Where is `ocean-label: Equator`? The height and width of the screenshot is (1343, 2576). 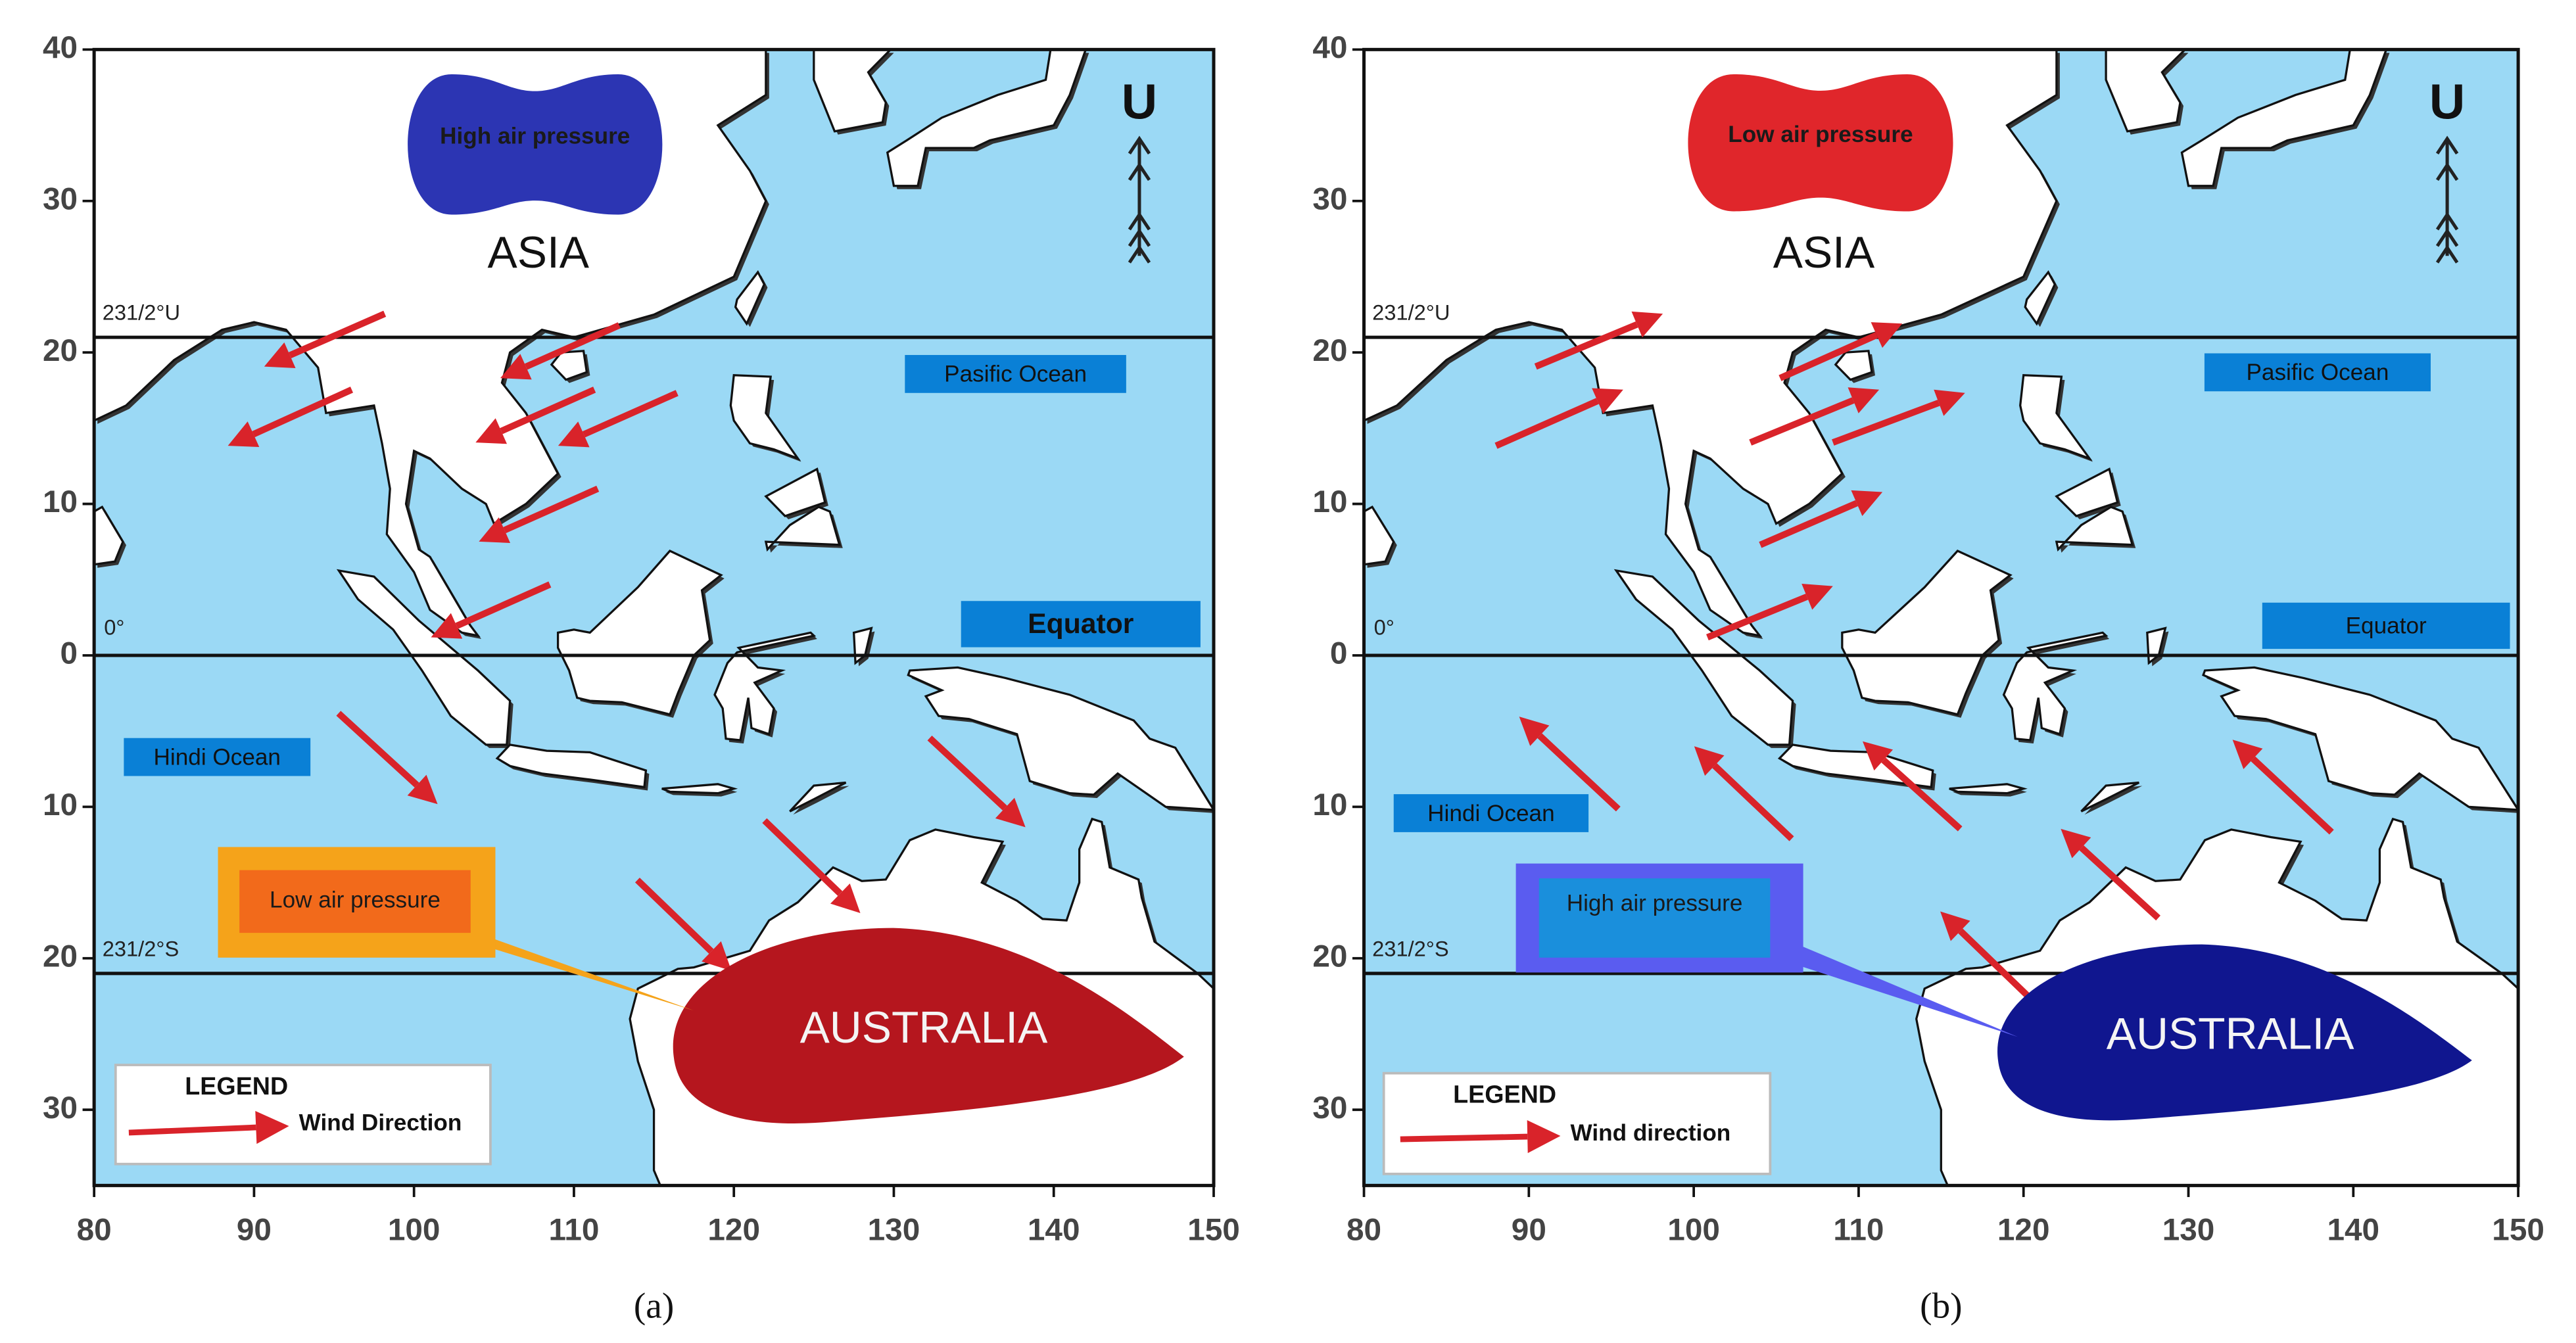 ocean-label: Equator is located at coordinates (2387, 626).